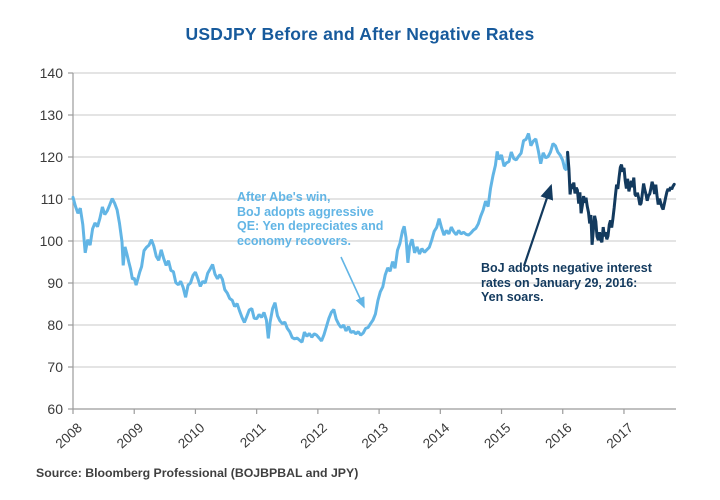 Image resolution: width=720 pixels, height=500 pixels. Describe the element at coordinates (375, 435) in the screenshot. I see `x-tick-label-2013: 2013` at that location.